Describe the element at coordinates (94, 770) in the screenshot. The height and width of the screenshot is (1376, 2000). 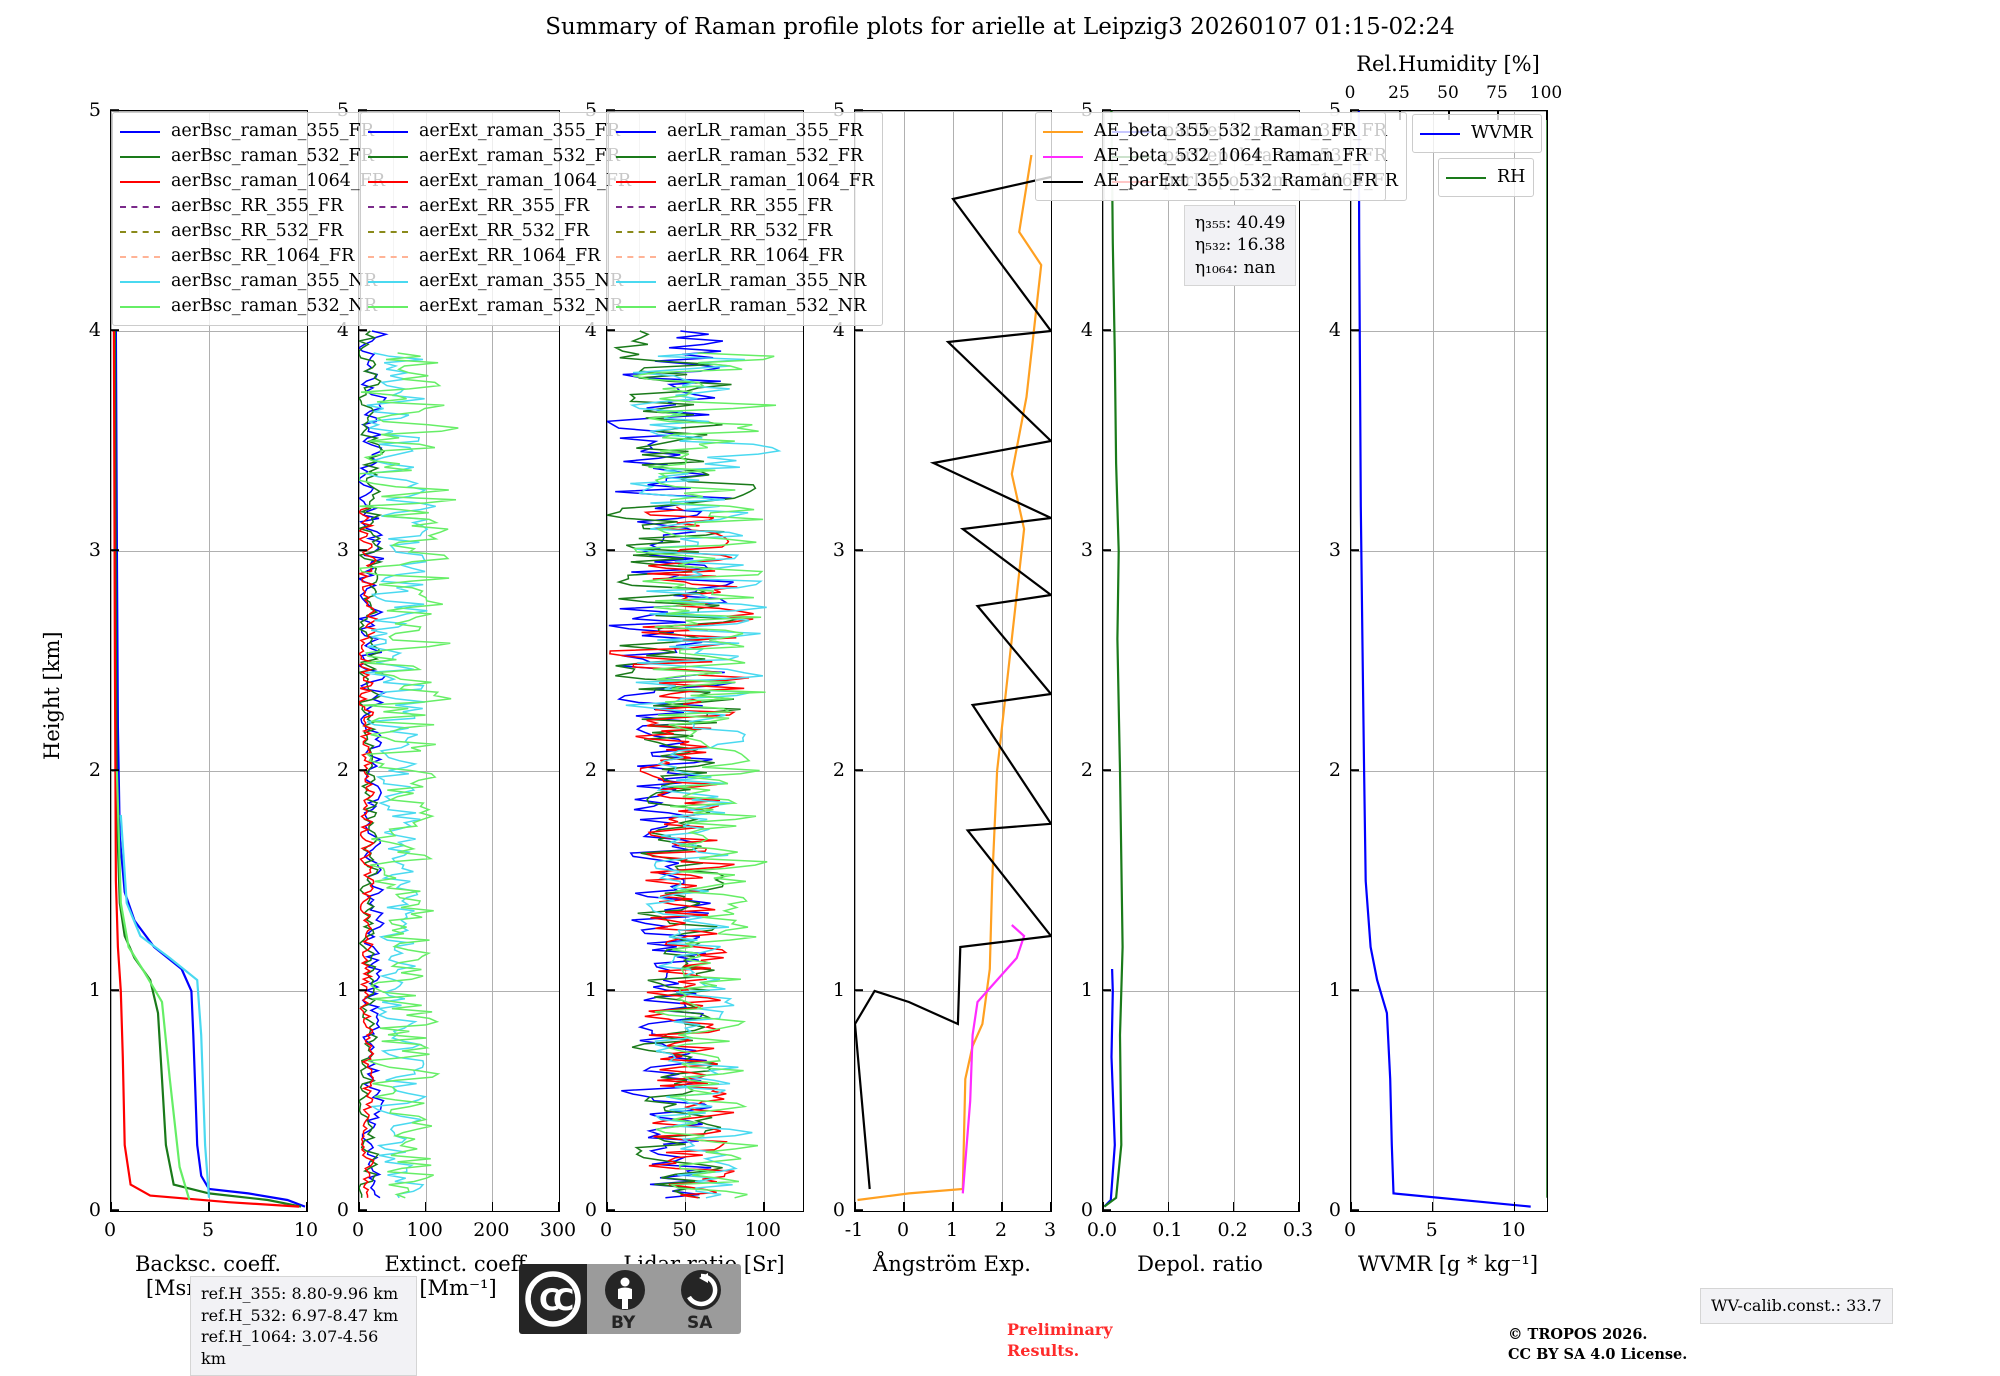
I see `y-tick-label-2: 2` at that location.